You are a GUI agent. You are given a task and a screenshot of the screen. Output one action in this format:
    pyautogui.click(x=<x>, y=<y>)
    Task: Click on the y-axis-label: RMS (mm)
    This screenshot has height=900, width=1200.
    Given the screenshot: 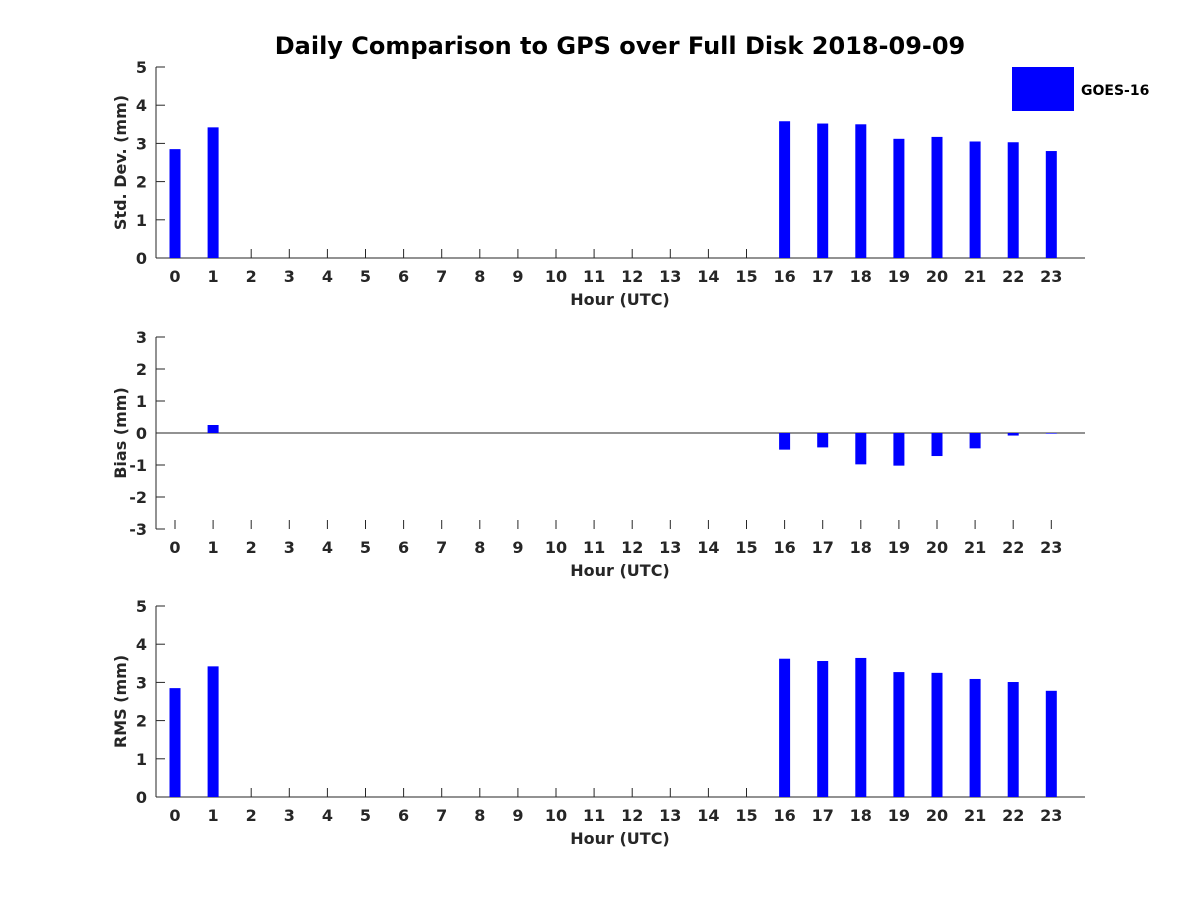 What is the action you would take?
    pyautogui.click(x=120, y=701)
    